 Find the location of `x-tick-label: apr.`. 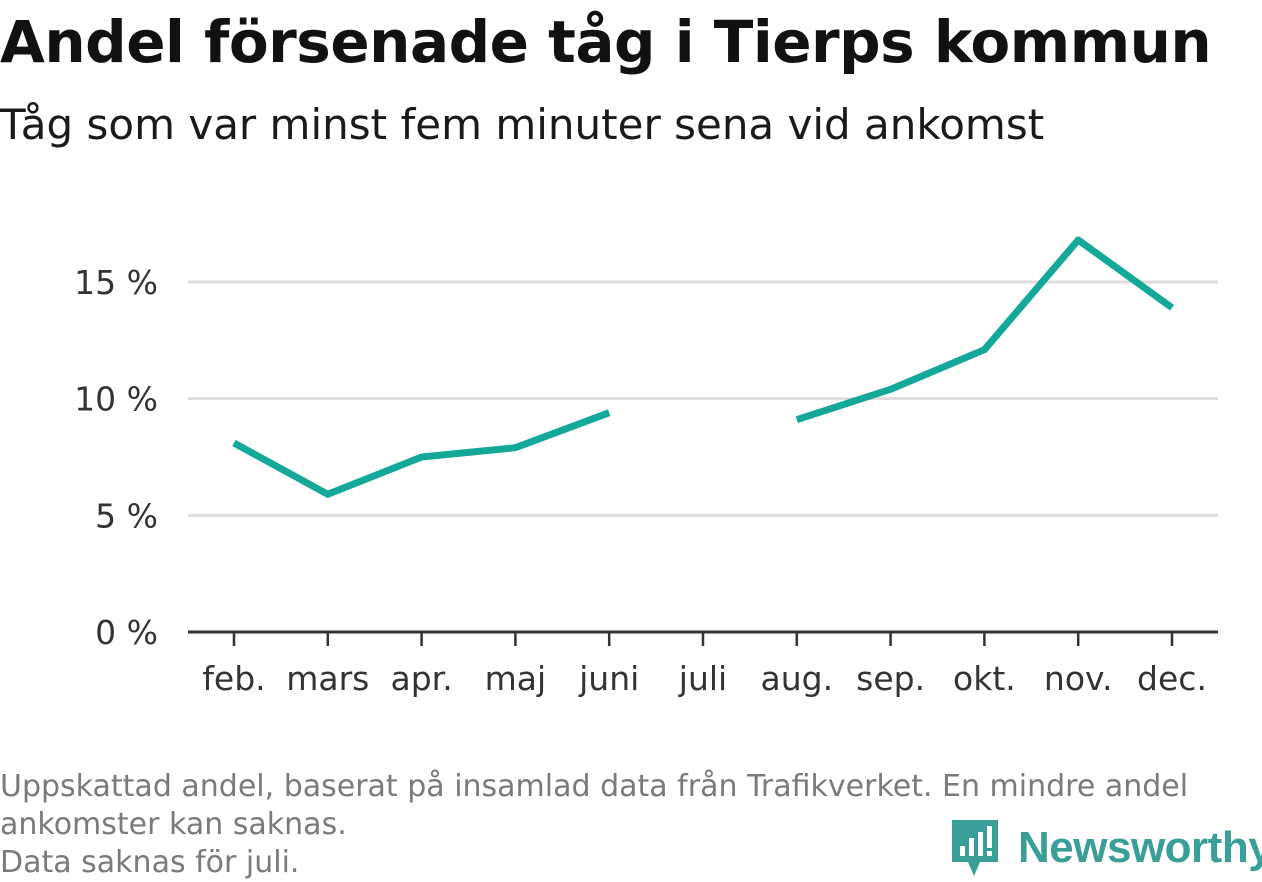

x-tick-label: apr. is located at coordinates (421, 678).